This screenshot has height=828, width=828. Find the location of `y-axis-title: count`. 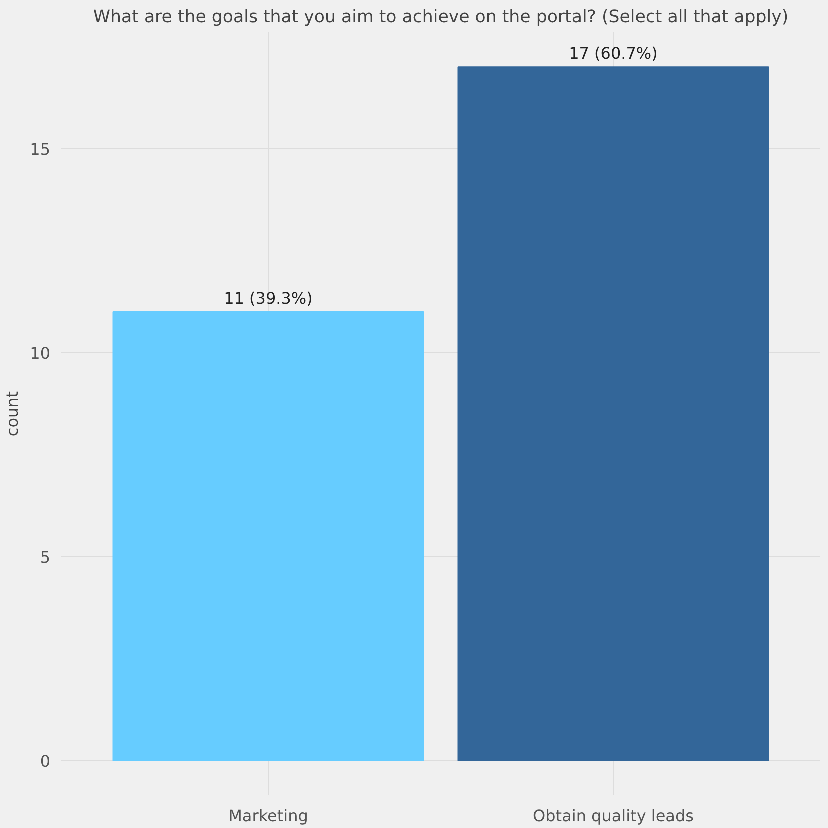

y-axis-title: count is located at coordinates (12, 414).